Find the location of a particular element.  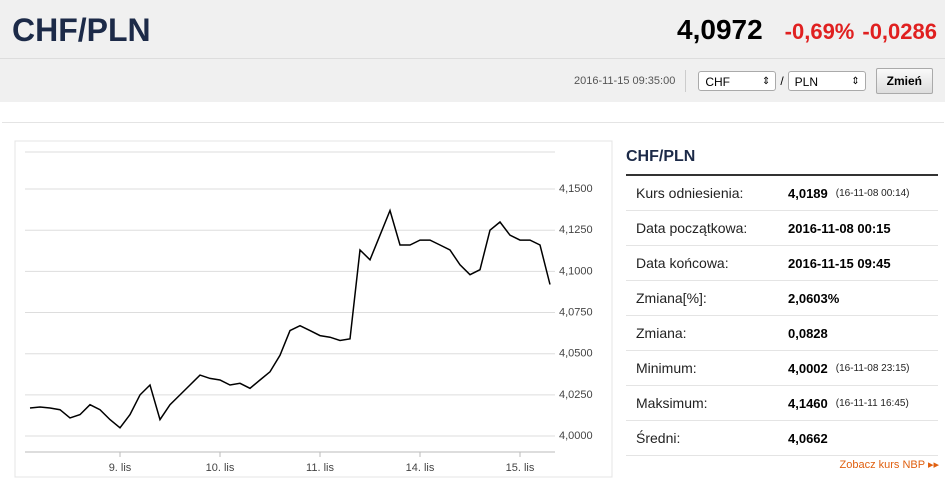

stats-label: Kurs odniesienia: is located at coordinates (690, 193).